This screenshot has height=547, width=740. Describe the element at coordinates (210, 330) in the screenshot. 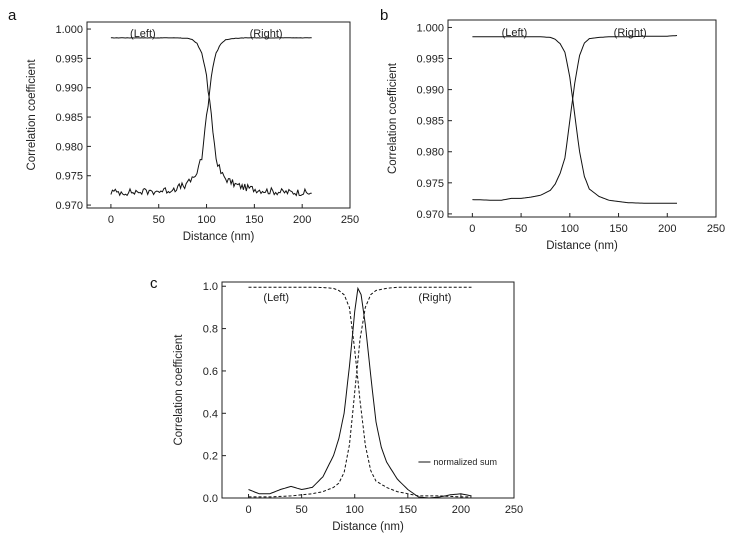

I see `y-tick-label: 0.8` at that location.